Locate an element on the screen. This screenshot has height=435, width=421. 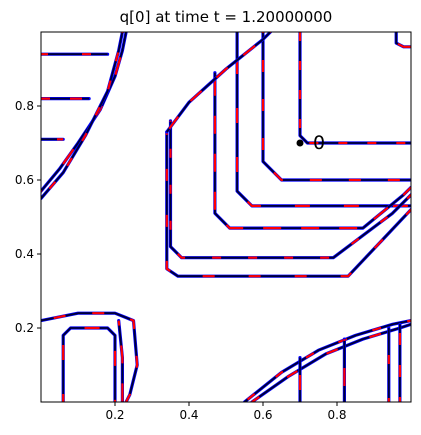
annotation-label: 0 is located at coordinates (319, 143).